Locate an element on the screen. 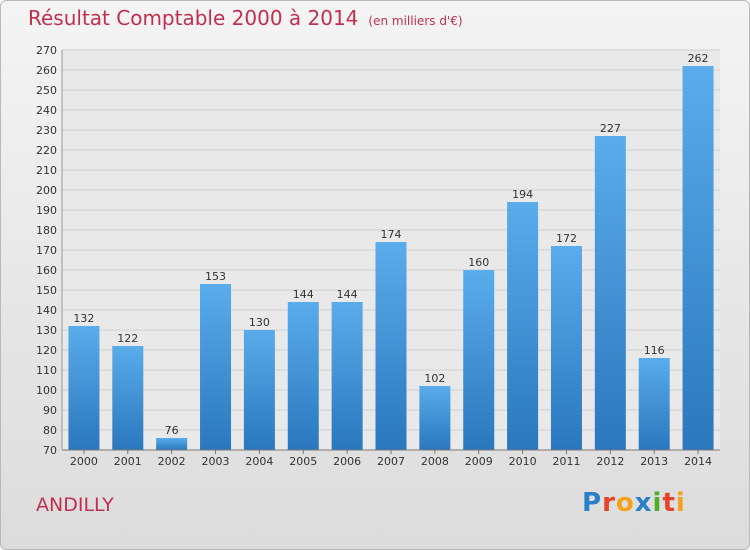  x-tick-label: 2007 is located at coordinates (391, 461).